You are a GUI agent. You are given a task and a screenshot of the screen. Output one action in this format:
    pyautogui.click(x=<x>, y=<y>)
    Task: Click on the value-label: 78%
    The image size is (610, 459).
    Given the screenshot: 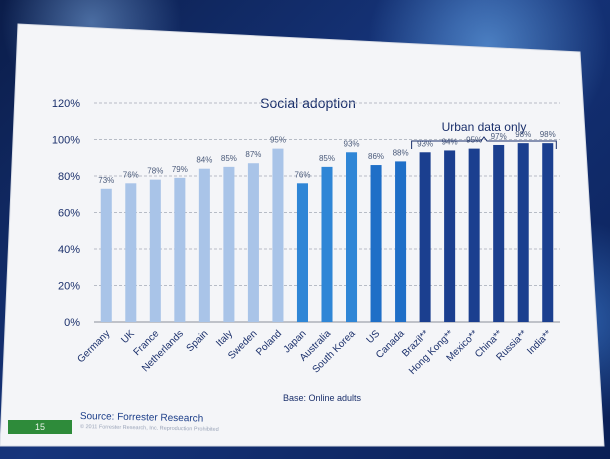 What is the action you would take?
    pyautogui.click(x=155, y=171)
    